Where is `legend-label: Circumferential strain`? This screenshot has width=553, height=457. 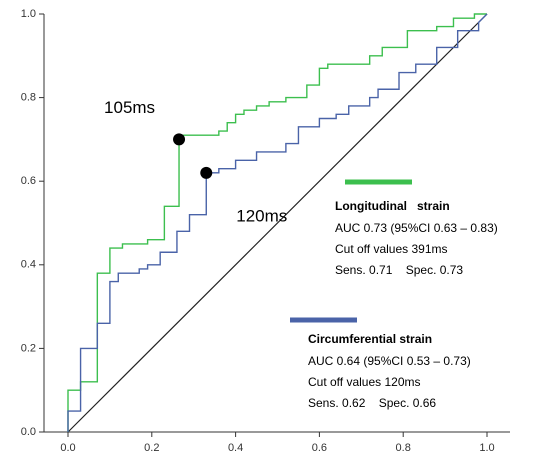 legend-label: Circumferential strain is located at coordinates (370, 339).